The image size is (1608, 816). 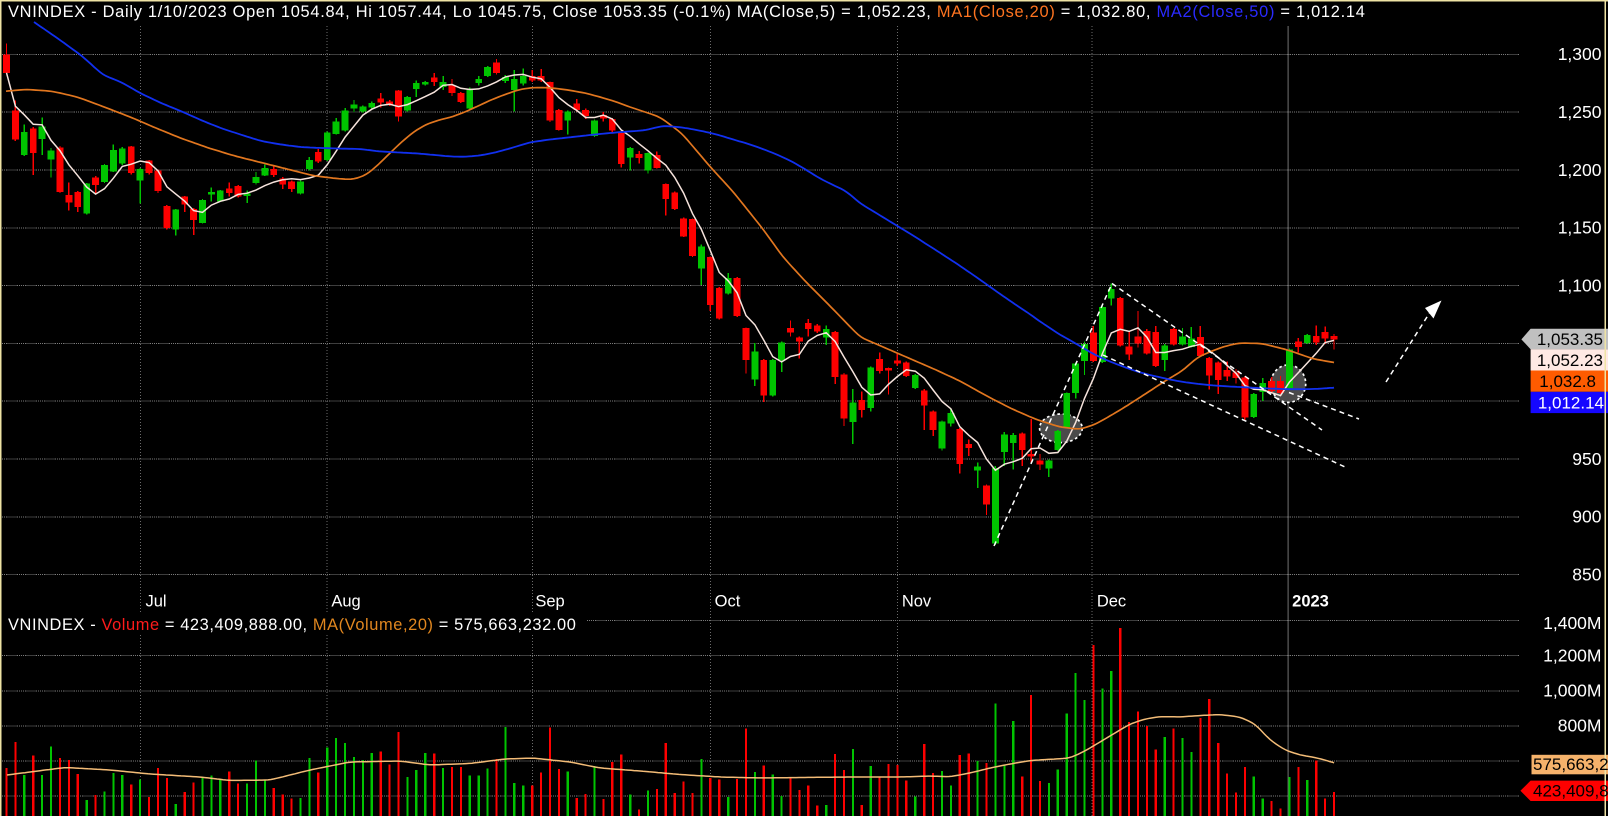 What do you see at coordinates (1586, 459) in the screenshot?
I see `svg-text: 950` at bounding box center [1586, 459].